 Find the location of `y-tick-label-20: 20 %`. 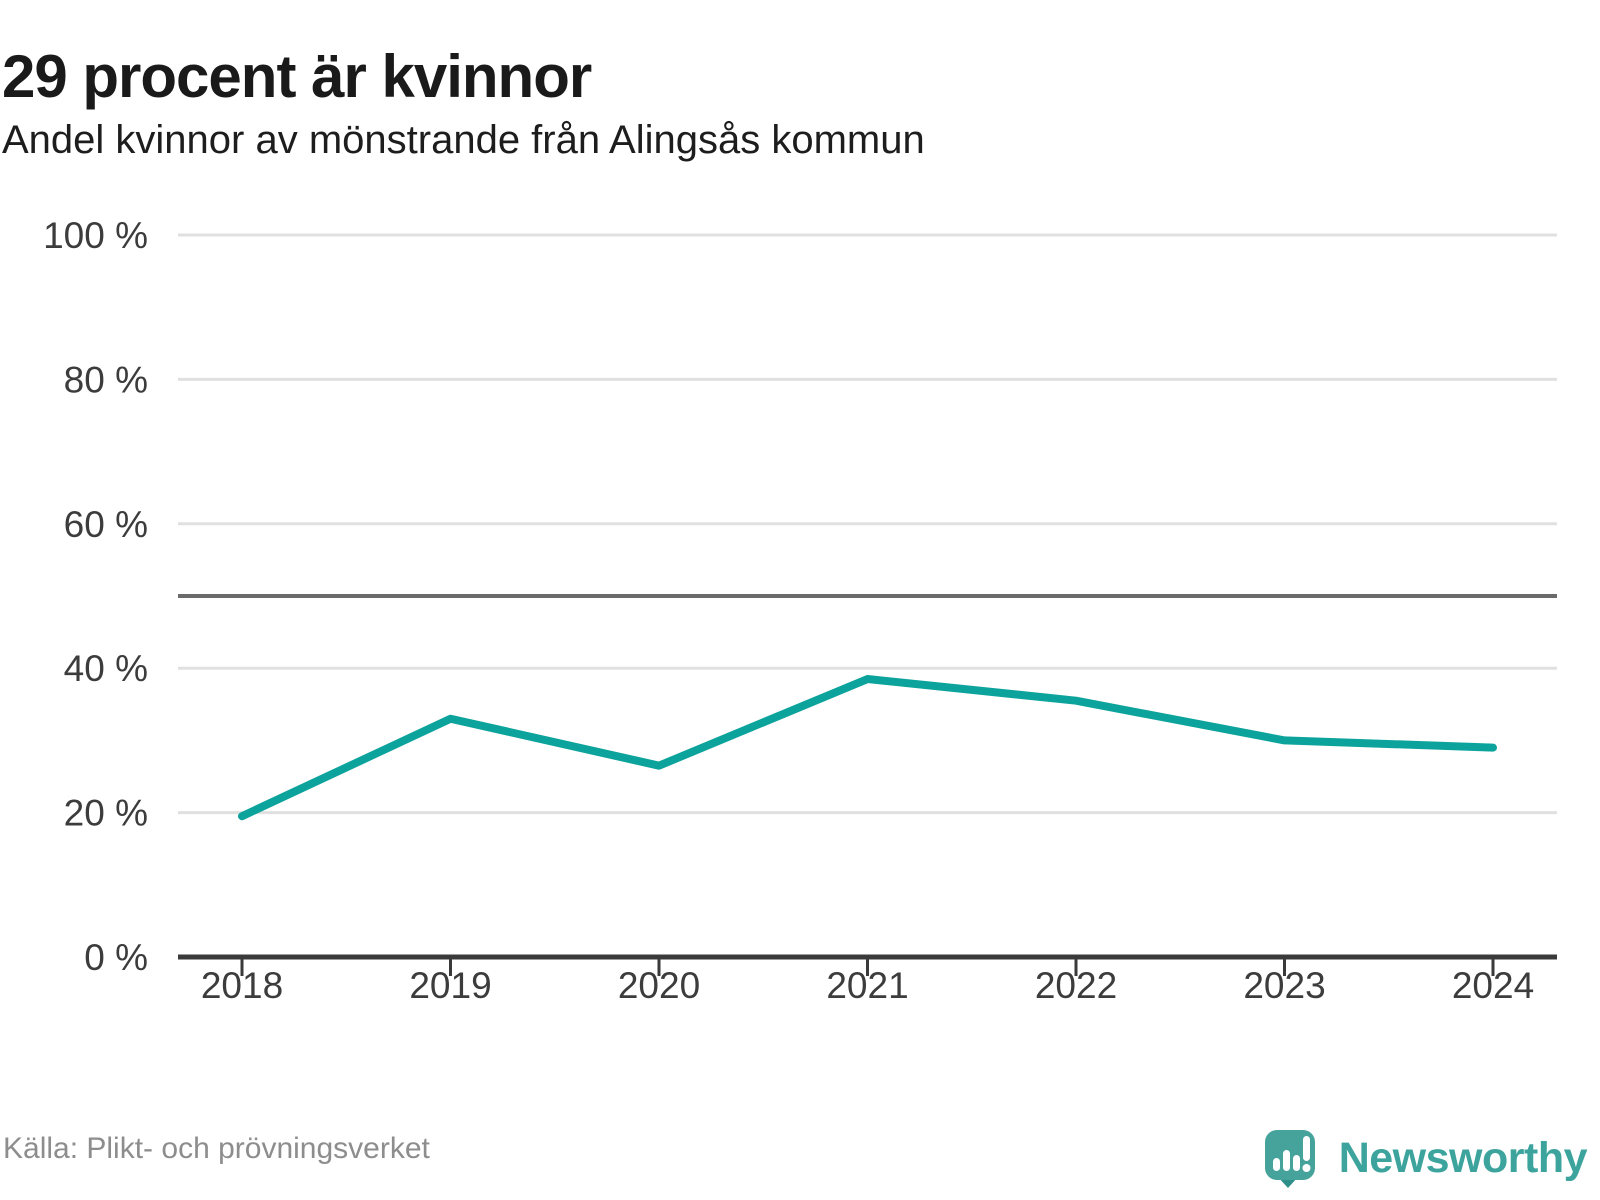

y-tick-label-20: 20 % is located at coordinates (106, 813).